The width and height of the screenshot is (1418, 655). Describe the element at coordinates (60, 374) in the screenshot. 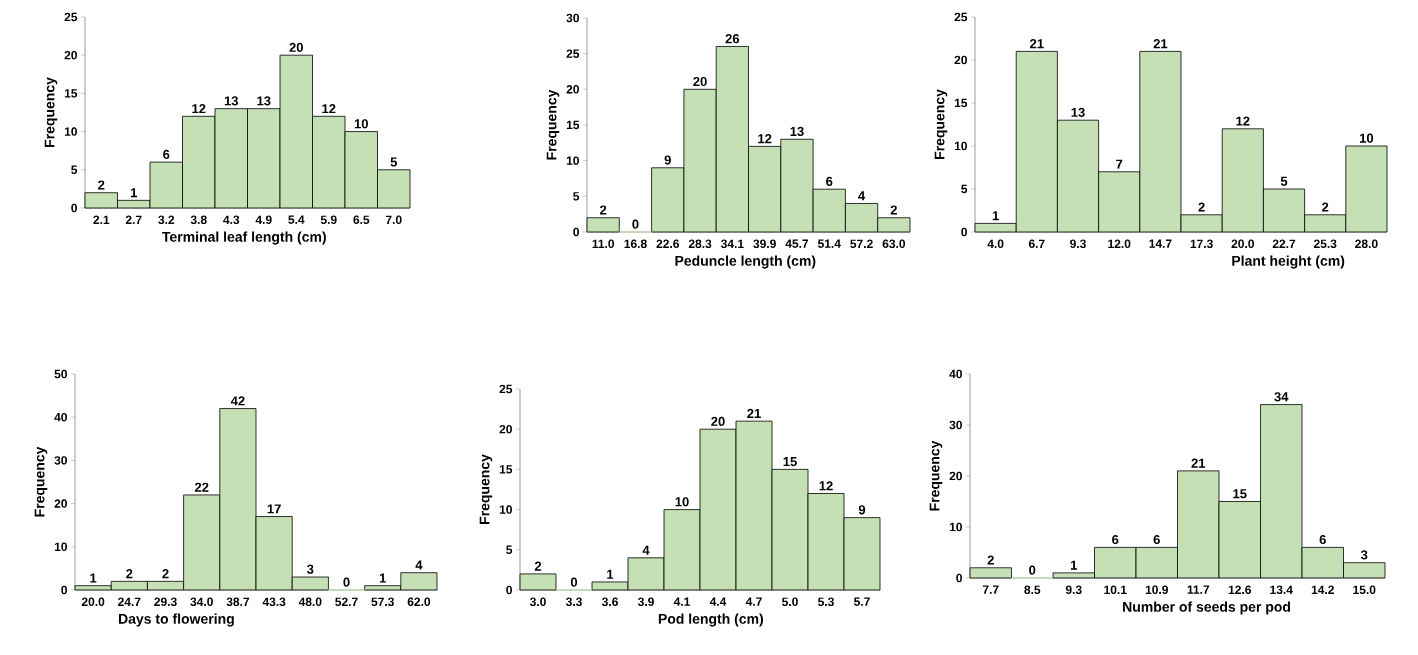

I see `y-tick-label: 50` at that location.